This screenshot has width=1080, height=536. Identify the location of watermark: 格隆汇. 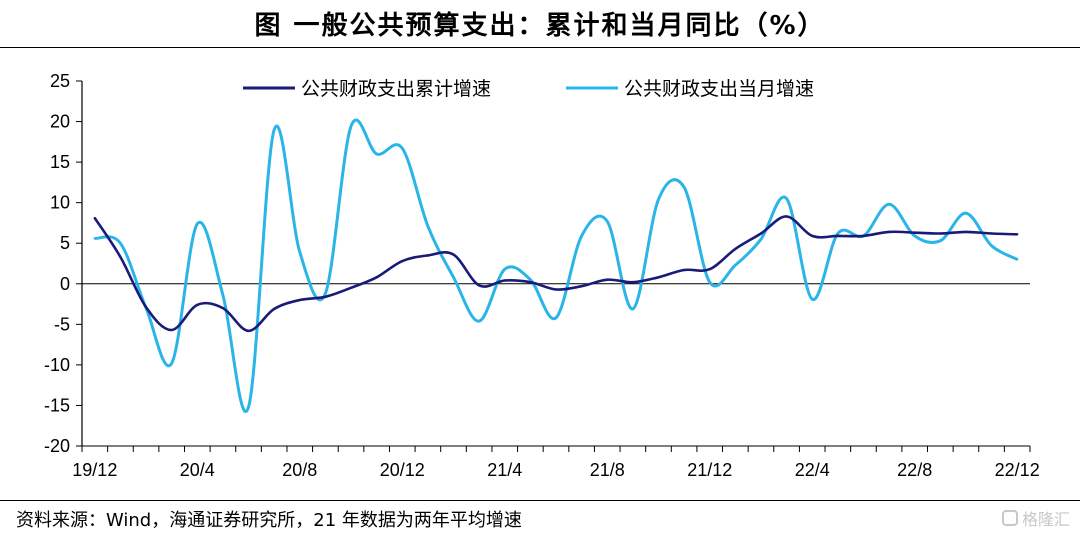
(1035, 518).